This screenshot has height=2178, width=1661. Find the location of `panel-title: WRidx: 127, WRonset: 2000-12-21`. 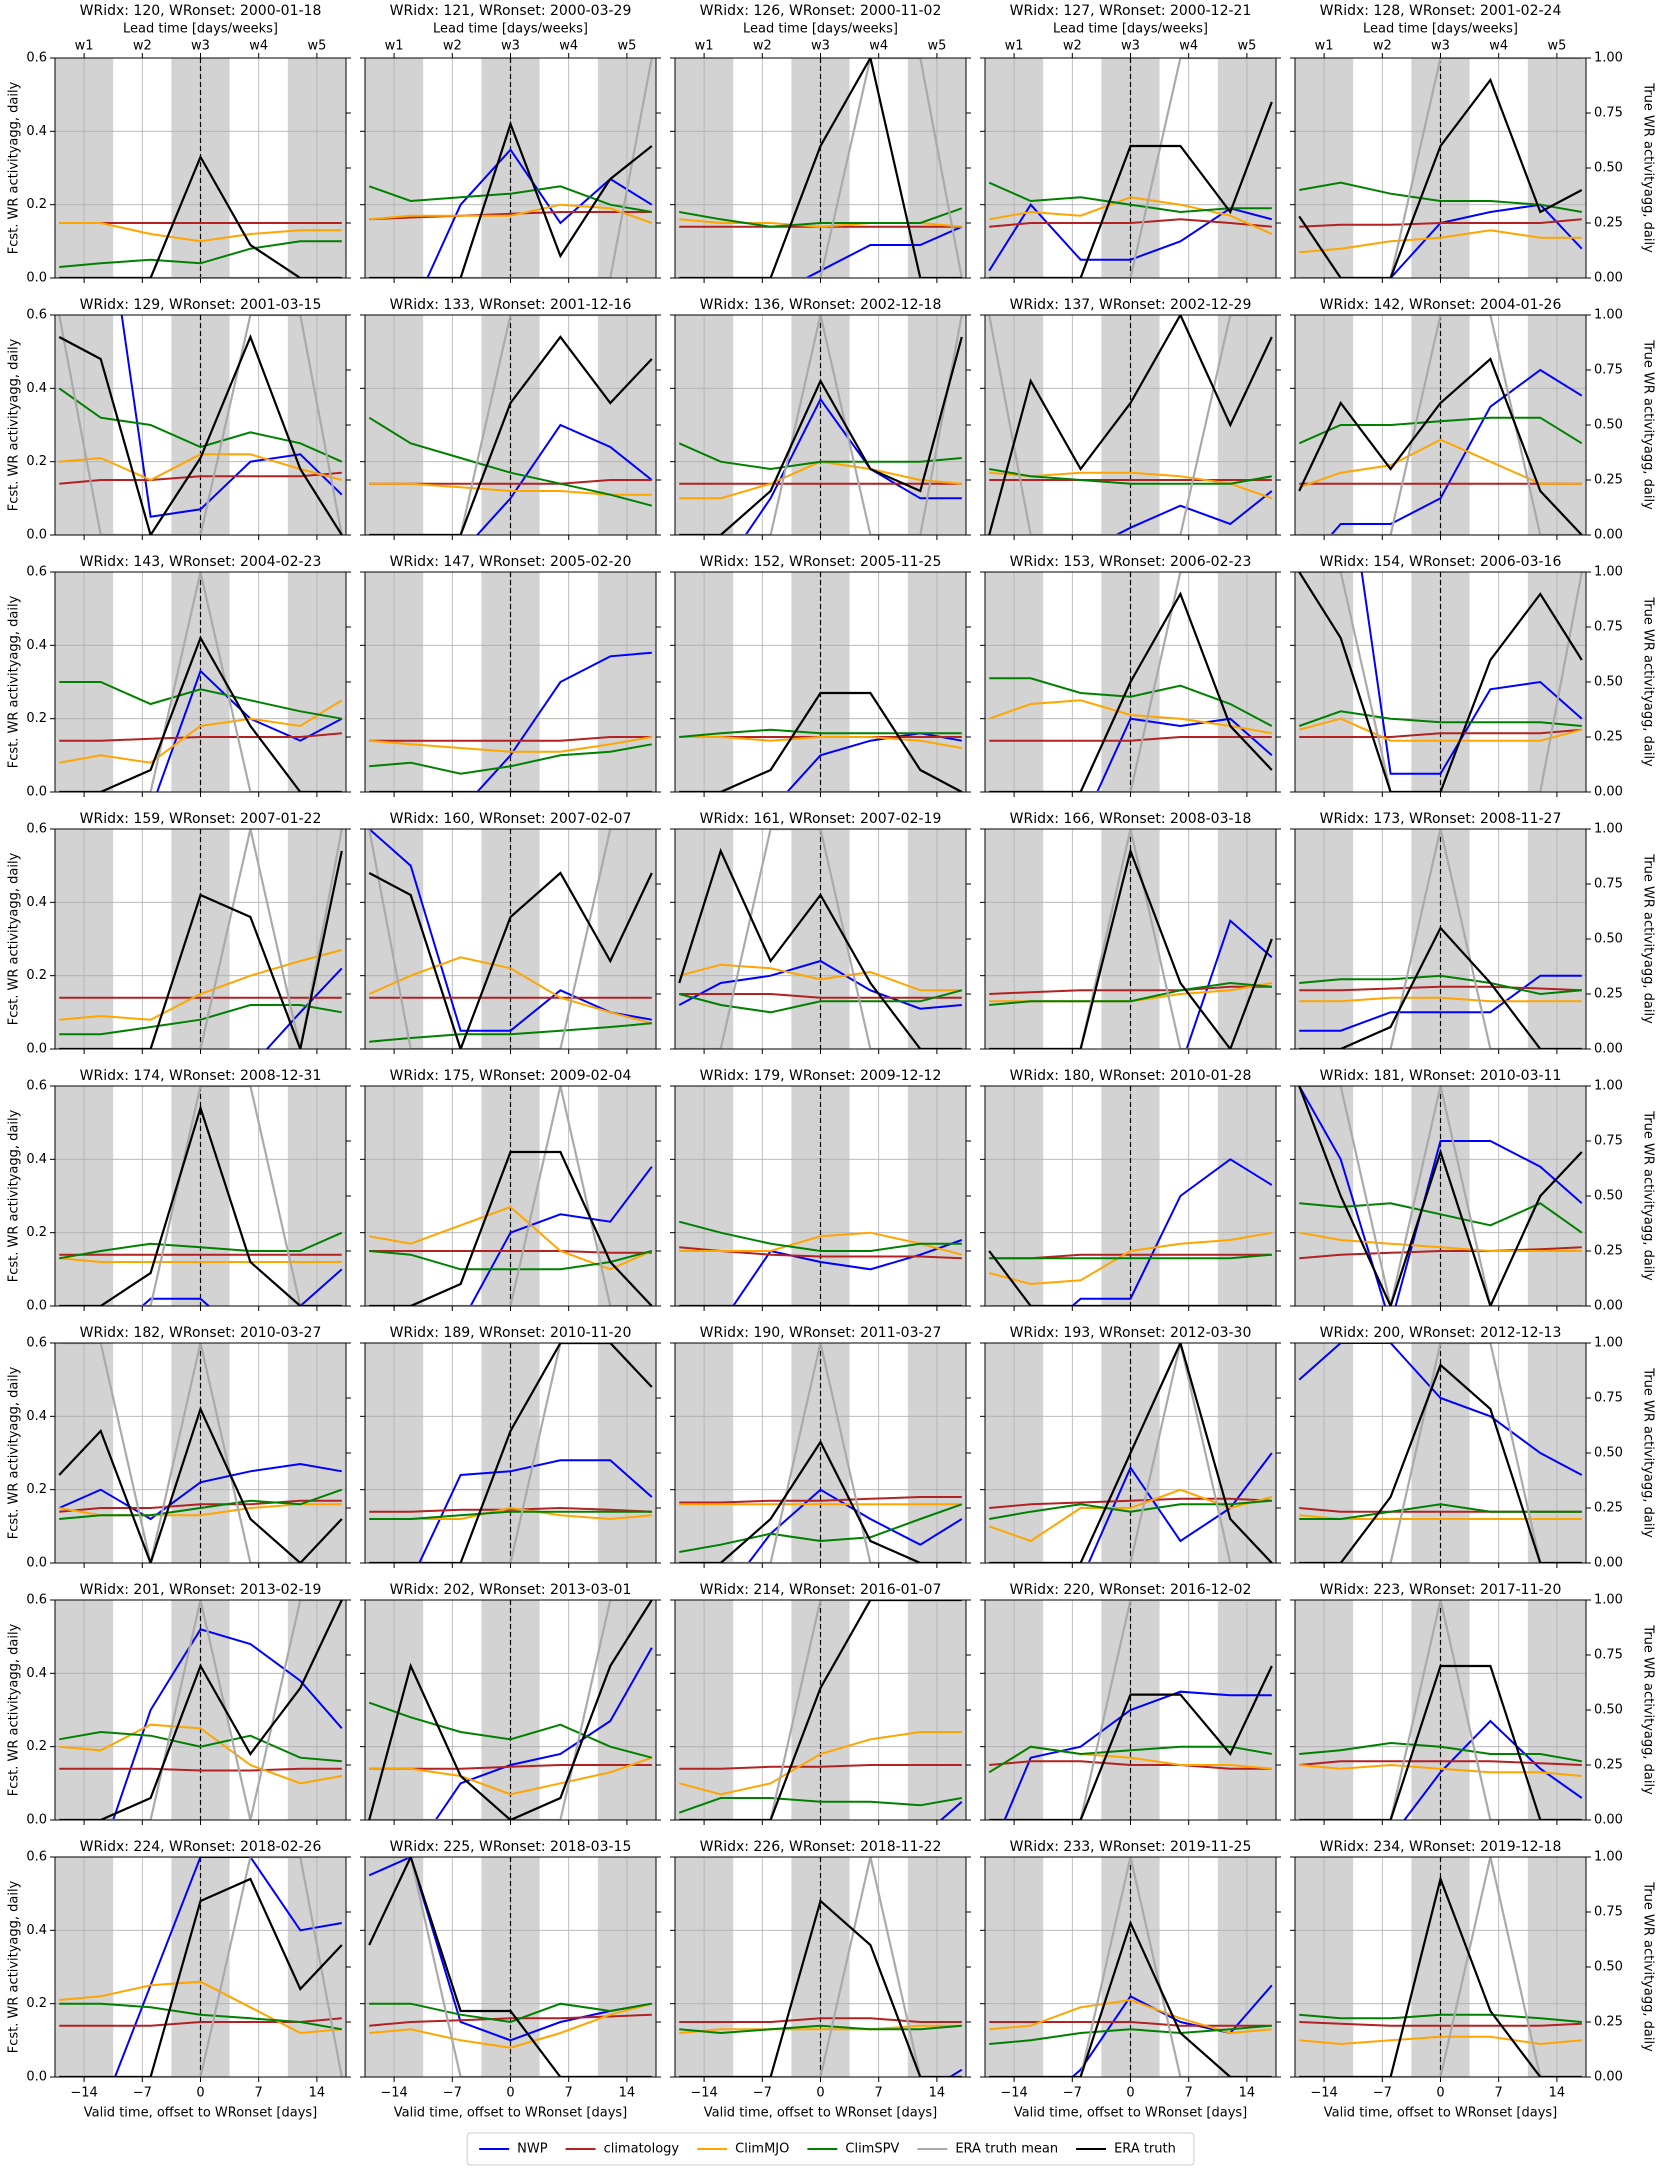

panel-title: WRidx: 127, WRonset: 2000-12-21 is located at coordinates (1131, 11).